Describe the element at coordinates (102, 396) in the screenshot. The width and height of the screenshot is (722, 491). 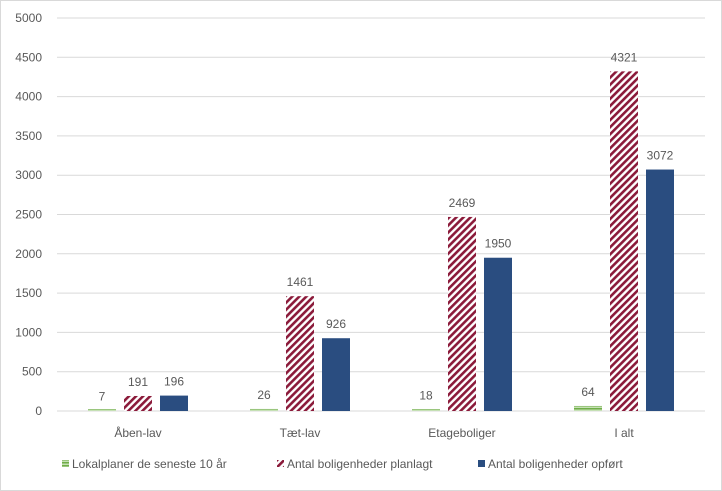
I see `data-label: 7` at that location.